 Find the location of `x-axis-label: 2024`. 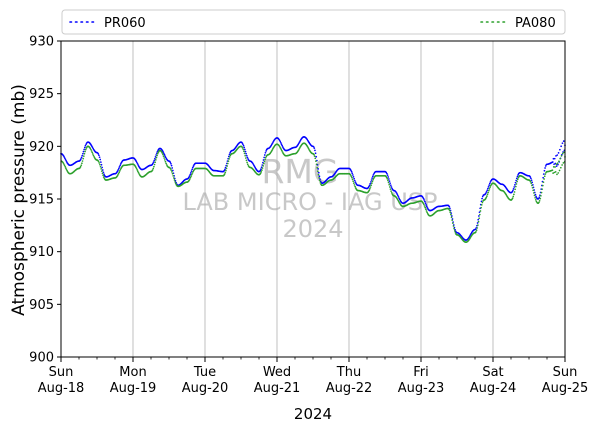

x-axis-label: 2024 is located at coordinates (313, 414).